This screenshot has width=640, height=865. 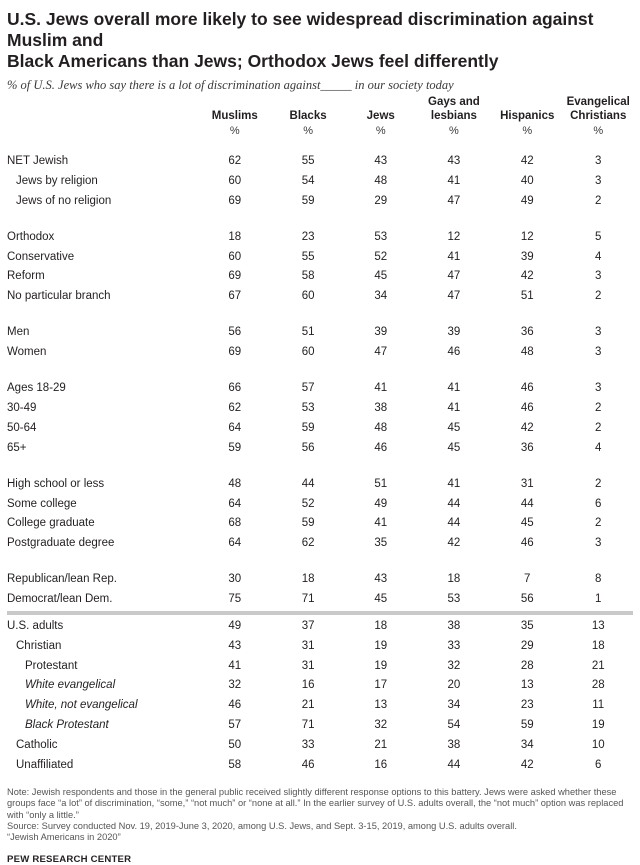 What do you see at coordinates (69, 859) in the screenshot?
I see `org-credit: PEW RESEARCH CENTER` at bounding box center [69, 859].